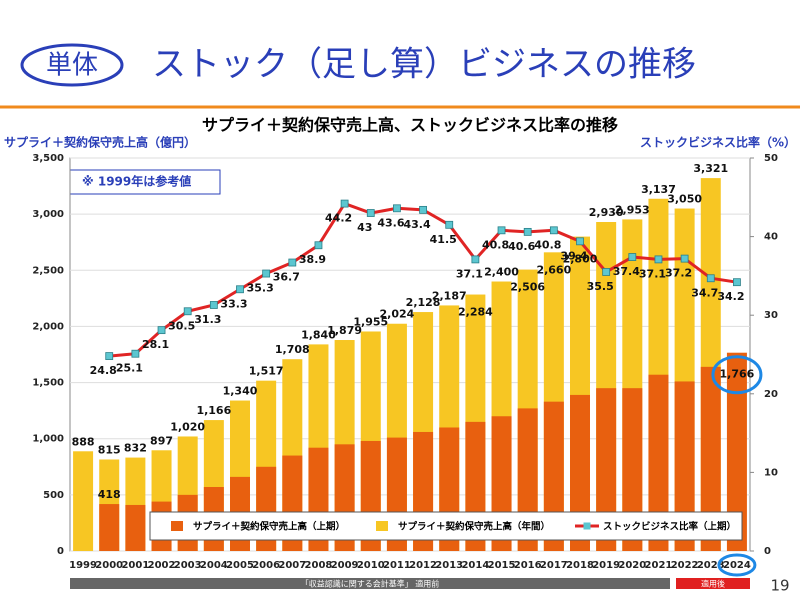 The width and height of the screenshot is (800, 603). What do you see at coordinates (771, 237) in the screenshot?
I see `y2-tick-label: 40` at bounding box center [771, 237].